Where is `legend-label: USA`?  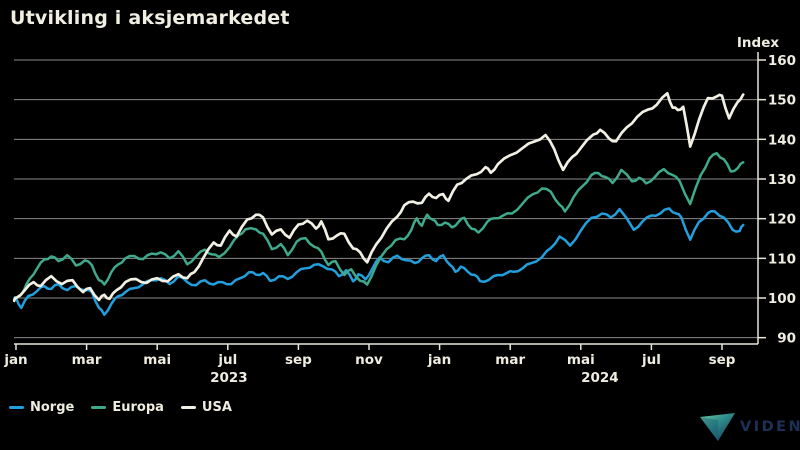
legend-label: USA is located at coordinates (216, 407).